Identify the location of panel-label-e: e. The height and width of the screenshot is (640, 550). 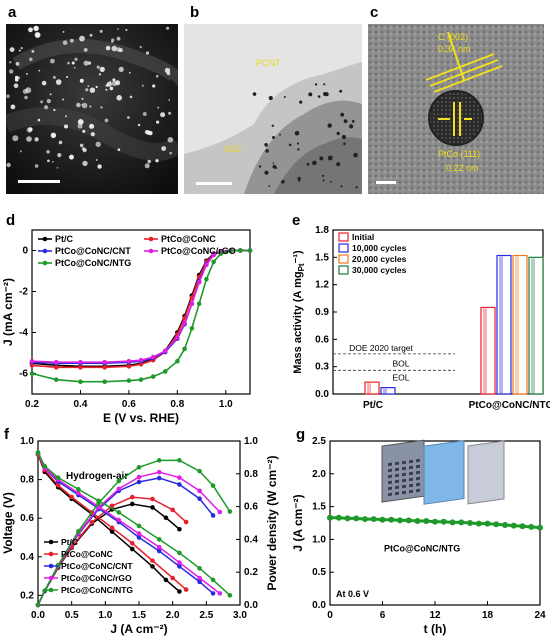
(296, 220).